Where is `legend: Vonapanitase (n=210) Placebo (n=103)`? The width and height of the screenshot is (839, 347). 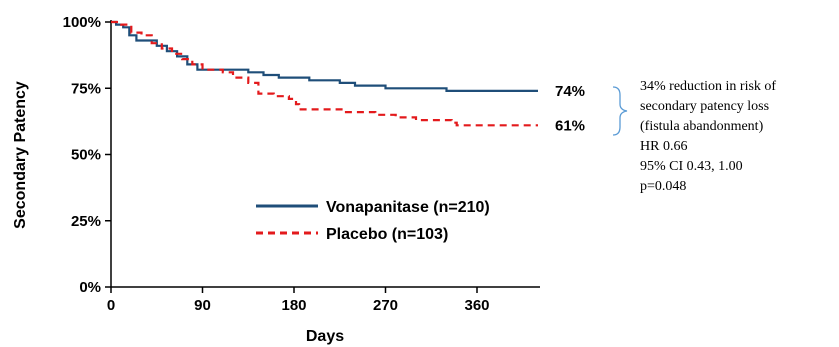 legend: Vonapanitase (n=210) Placebo (n=103) is located at coordinates (373, 221).